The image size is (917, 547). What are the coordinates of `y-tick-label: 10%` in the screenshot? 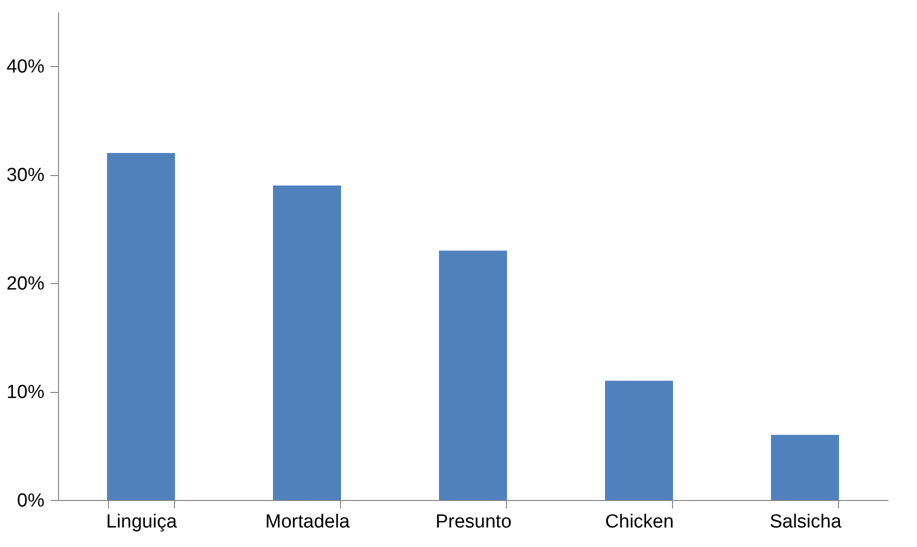 It's located at (25, 393).